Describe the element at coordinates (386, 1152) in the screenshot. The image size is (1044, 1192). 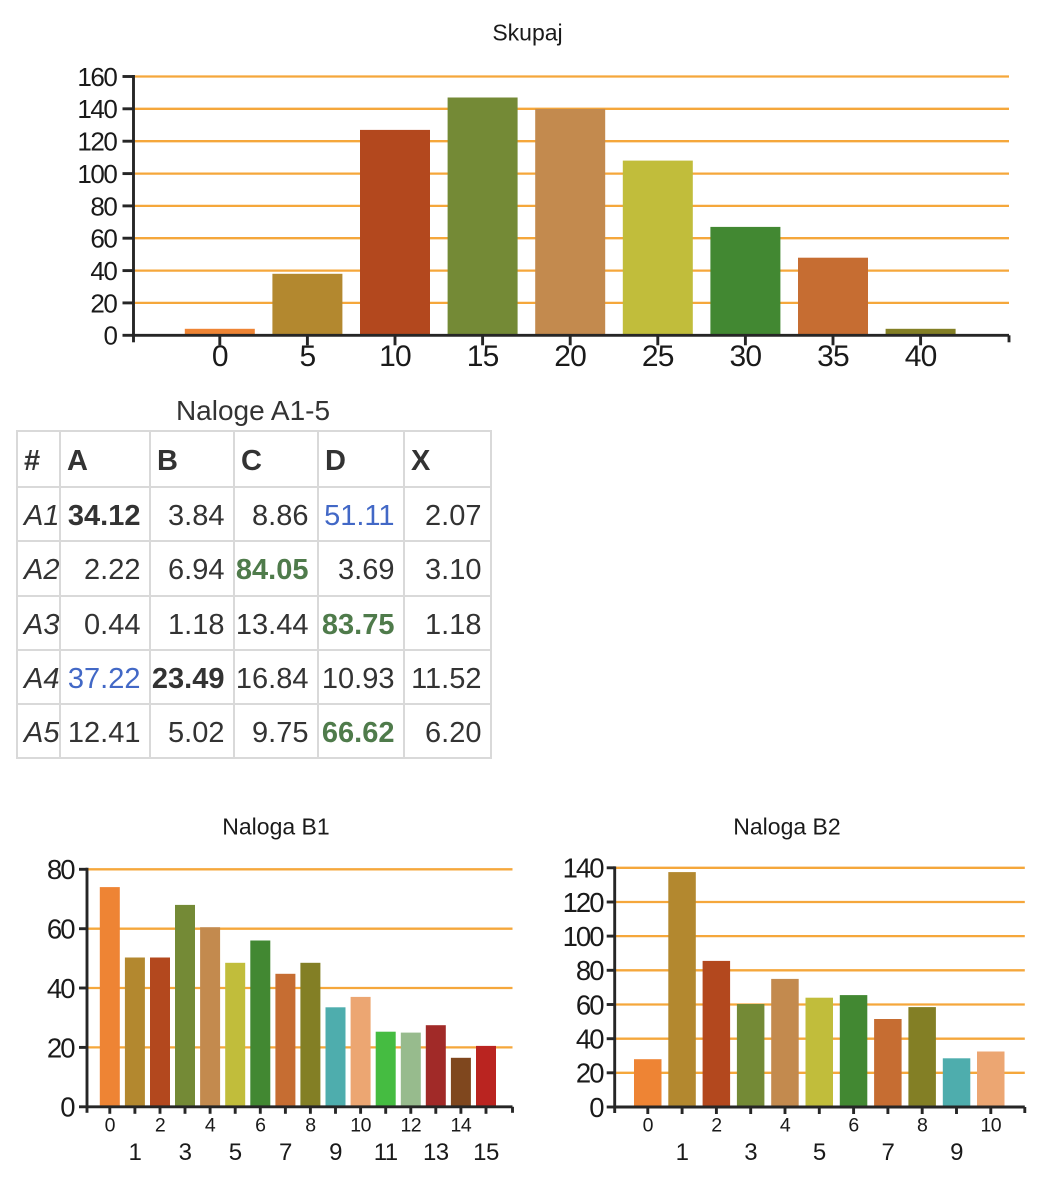
I see `svg-text: 11` at that location.